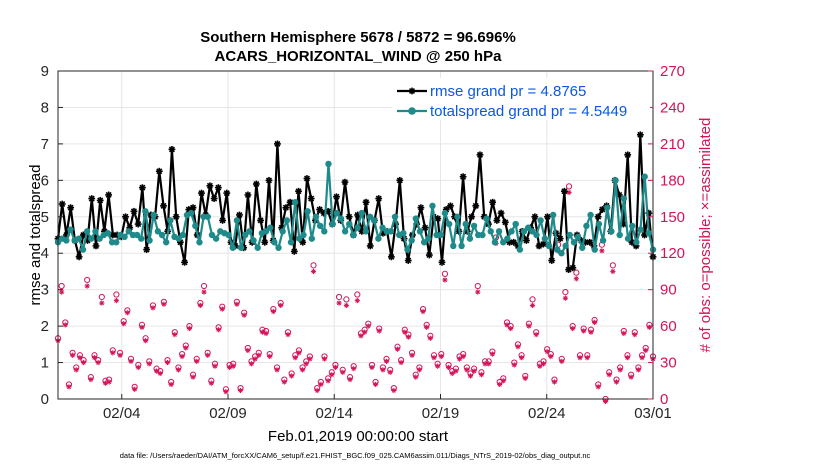 The width and height of the screenshot is (830, 470). Describe the element at coordinates (122, 413) in the screenshot. I see `x-tick-label: 02/04` at that location.